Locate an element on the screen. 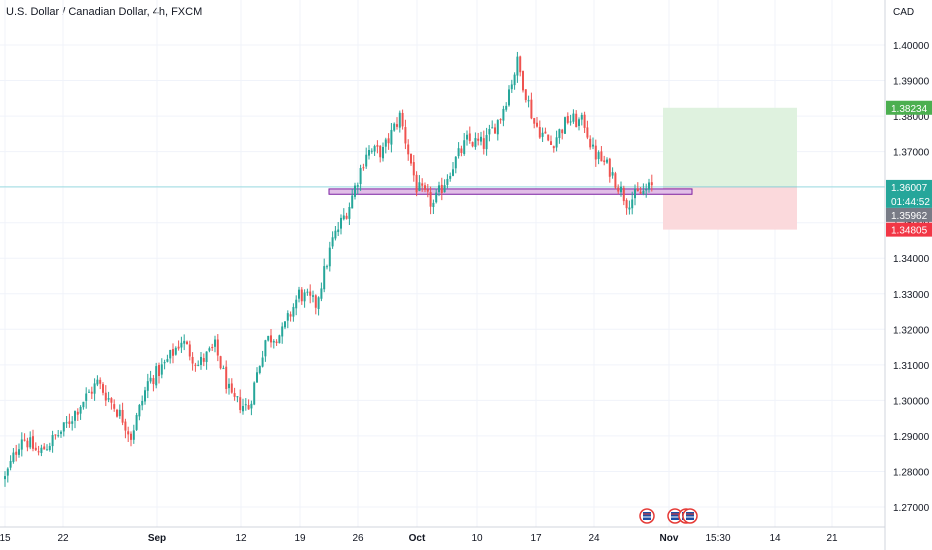 Image resolution: width=932 pixels, height=550 pixels. price-tick-label: 1.30000 is located at coordinates (911, 401).